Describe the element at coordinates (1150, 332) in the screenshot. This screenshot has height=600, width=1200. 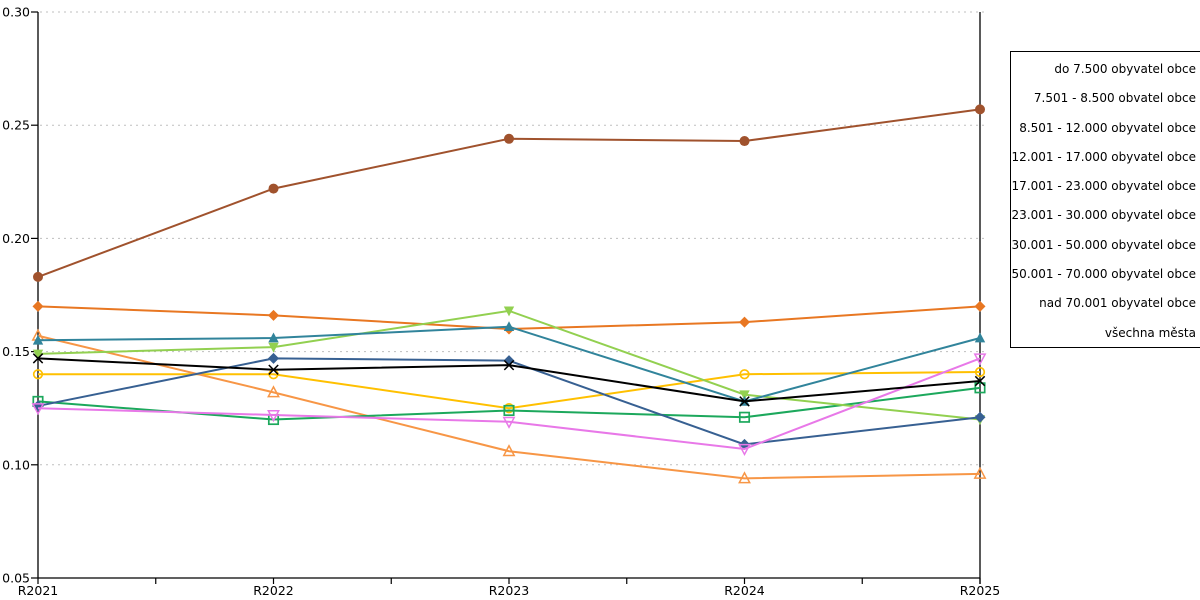
I see `legend-item: všechna města` at that location.